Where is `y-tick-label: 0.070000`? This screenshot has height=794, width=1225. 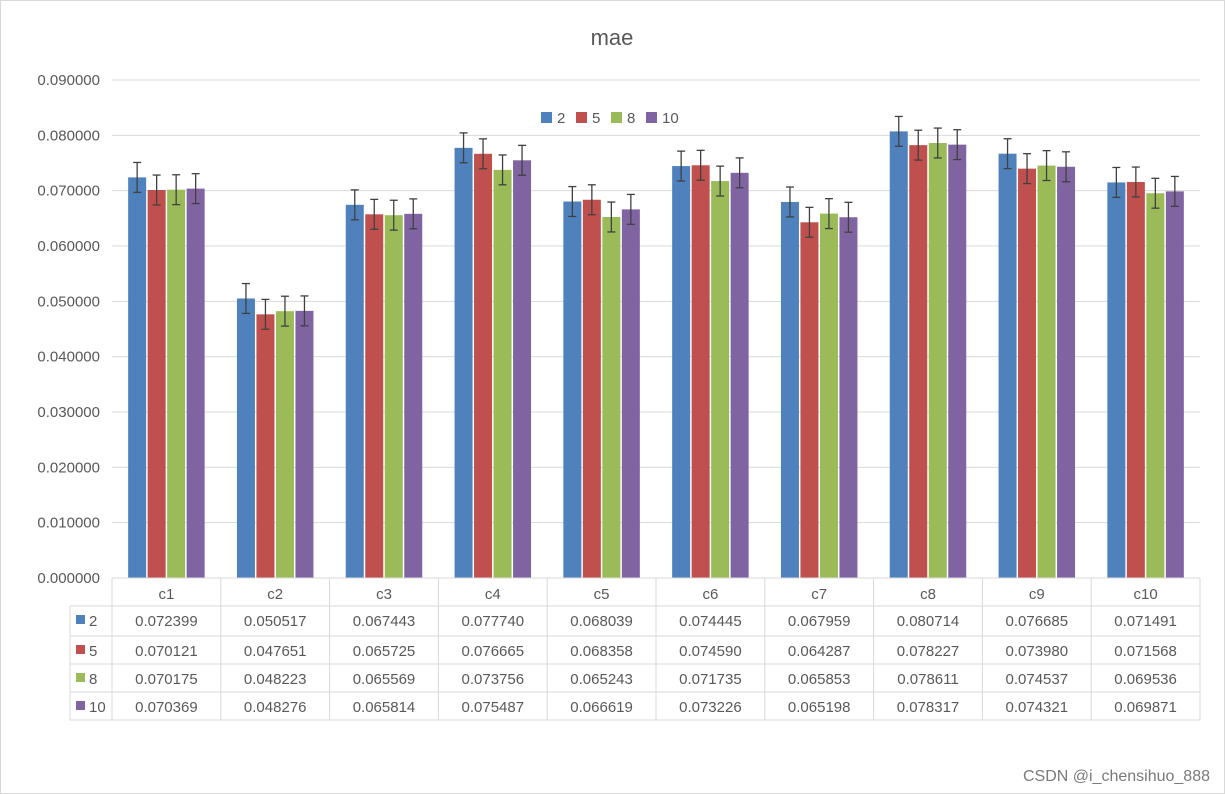
y-tick-label: 0.070000 is located at coordinates (68, 191).